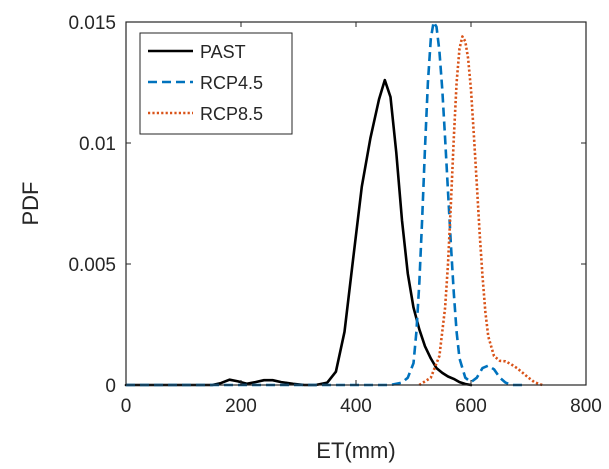 This screenshot has height=469, width=609. I want to click on y-tick-label: 0.005, so click(92, 265).